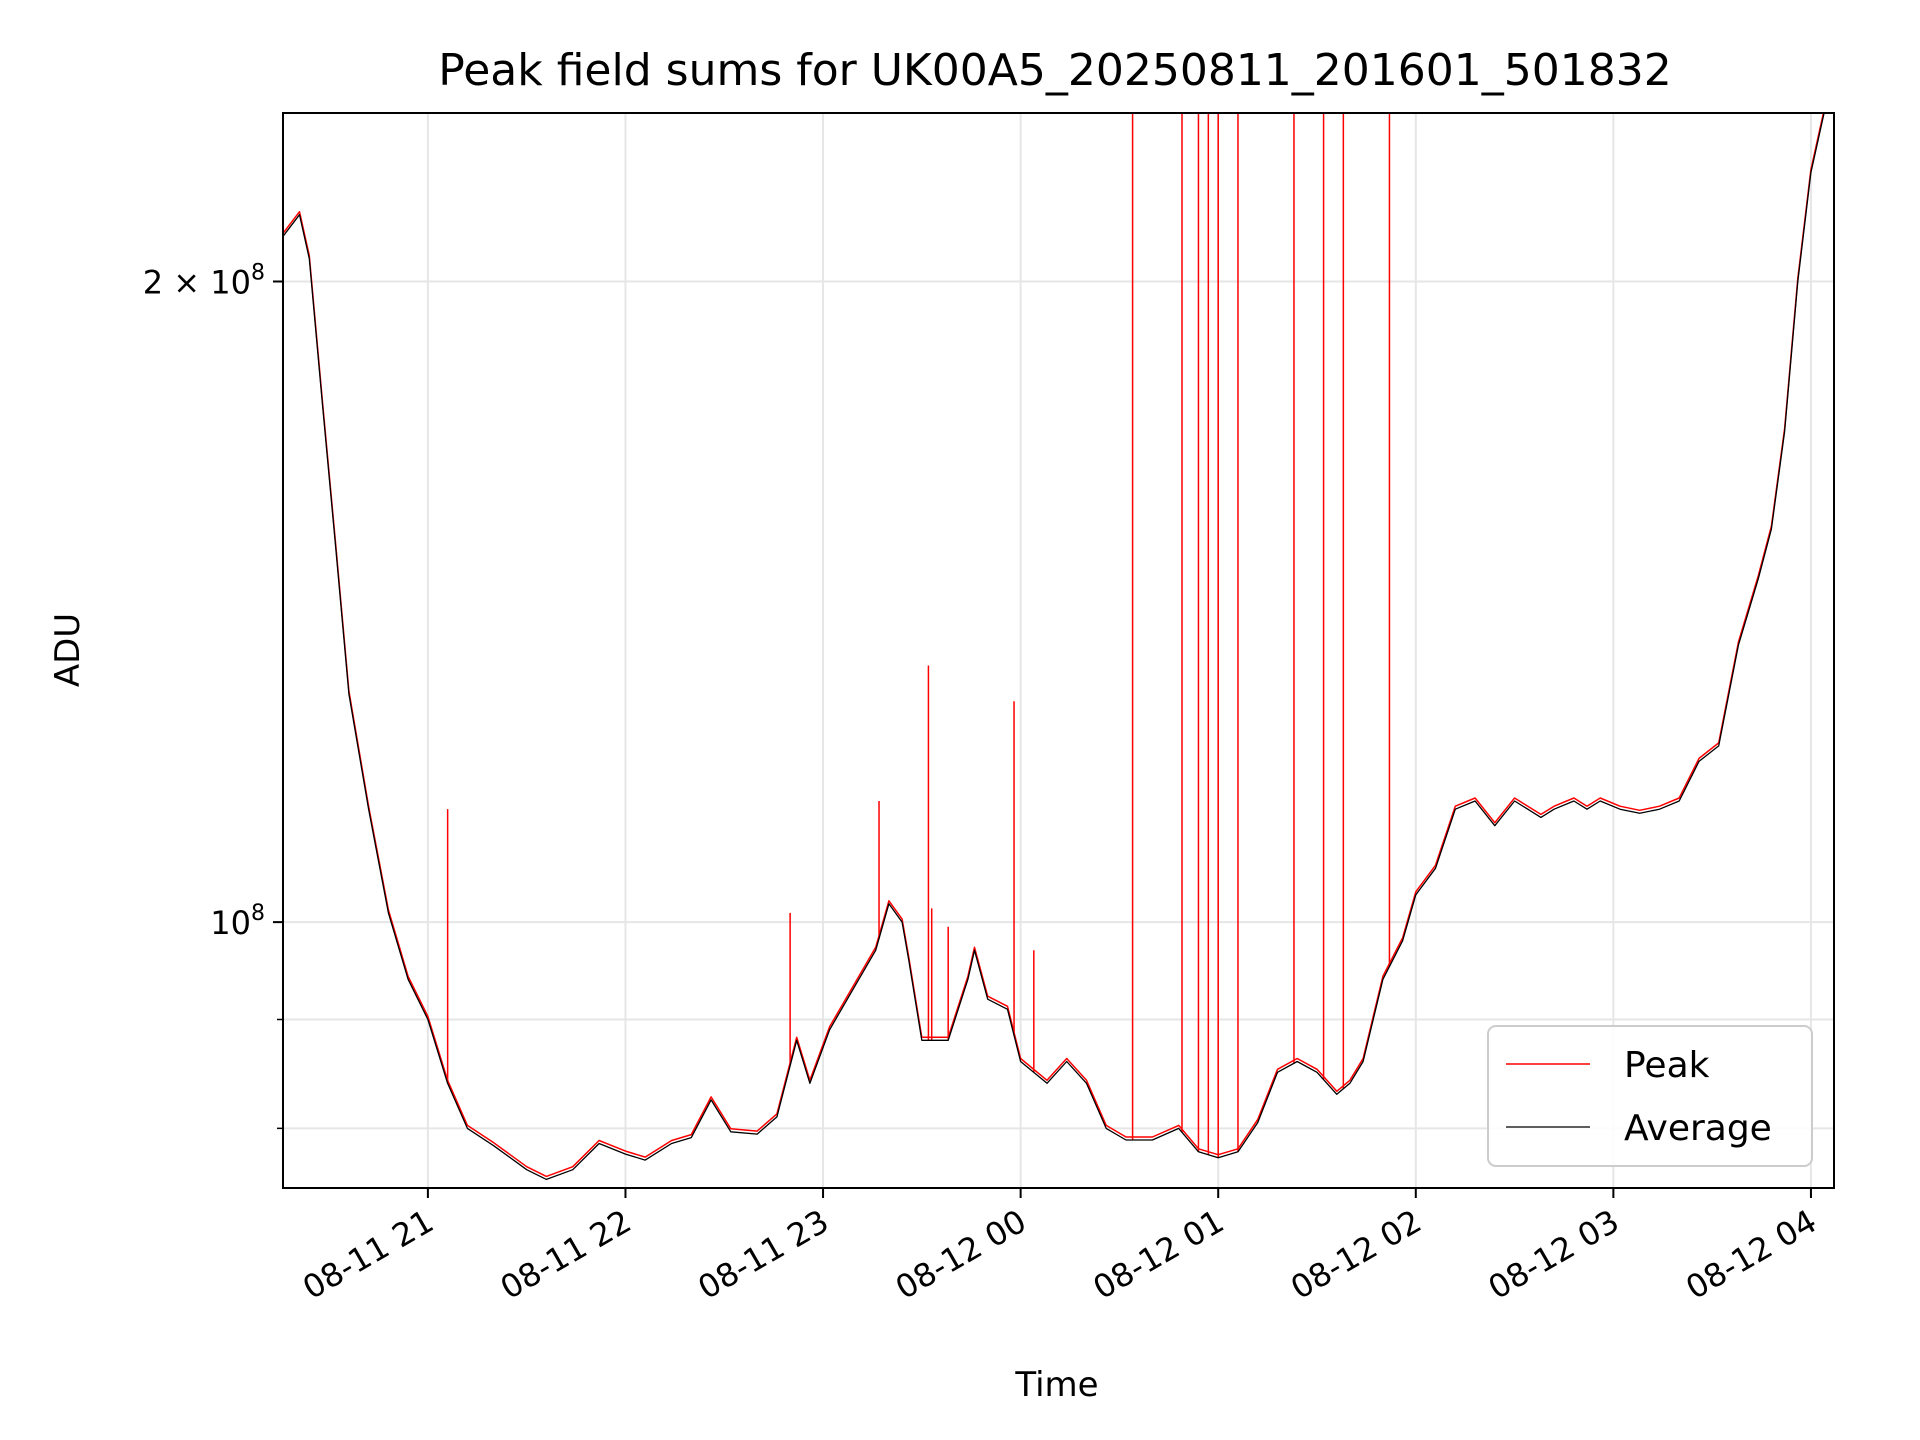  I want to click on legend-box, so click(1650, 1096).